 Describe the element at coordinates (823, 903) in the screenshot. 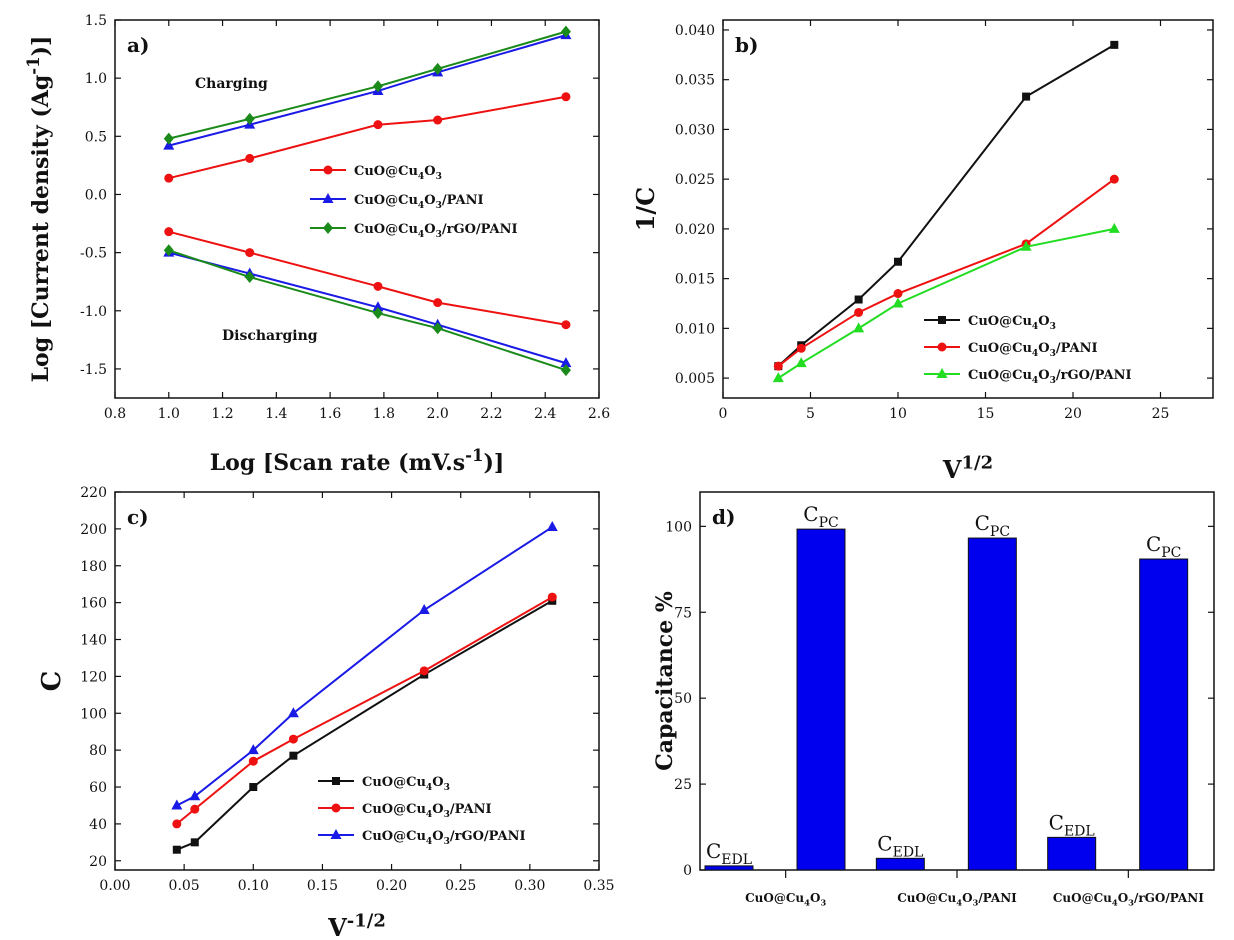

I see `category-label-part: 3` at that location.